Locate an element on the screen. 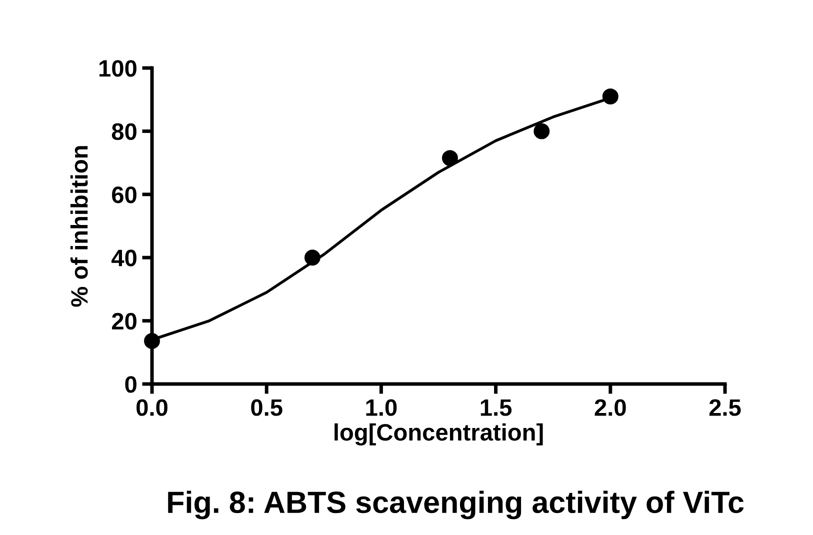 The image size is (813, 535). x-tick-label: 1.0 is located at coordinates (381, 407).